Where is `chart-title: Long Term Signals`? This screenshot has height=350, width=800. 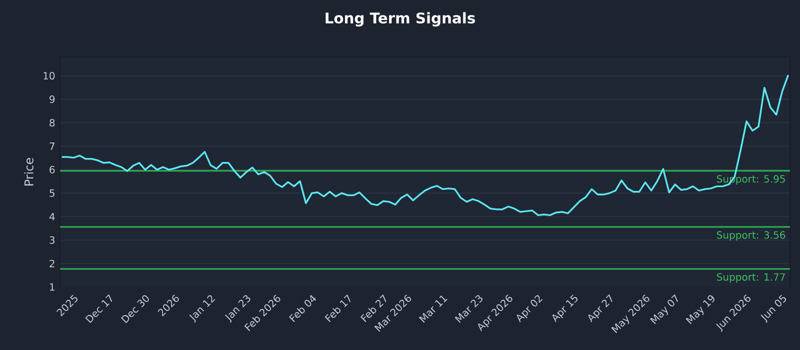 chart-title: Long Term Signals is located at coordinates (400, 19).